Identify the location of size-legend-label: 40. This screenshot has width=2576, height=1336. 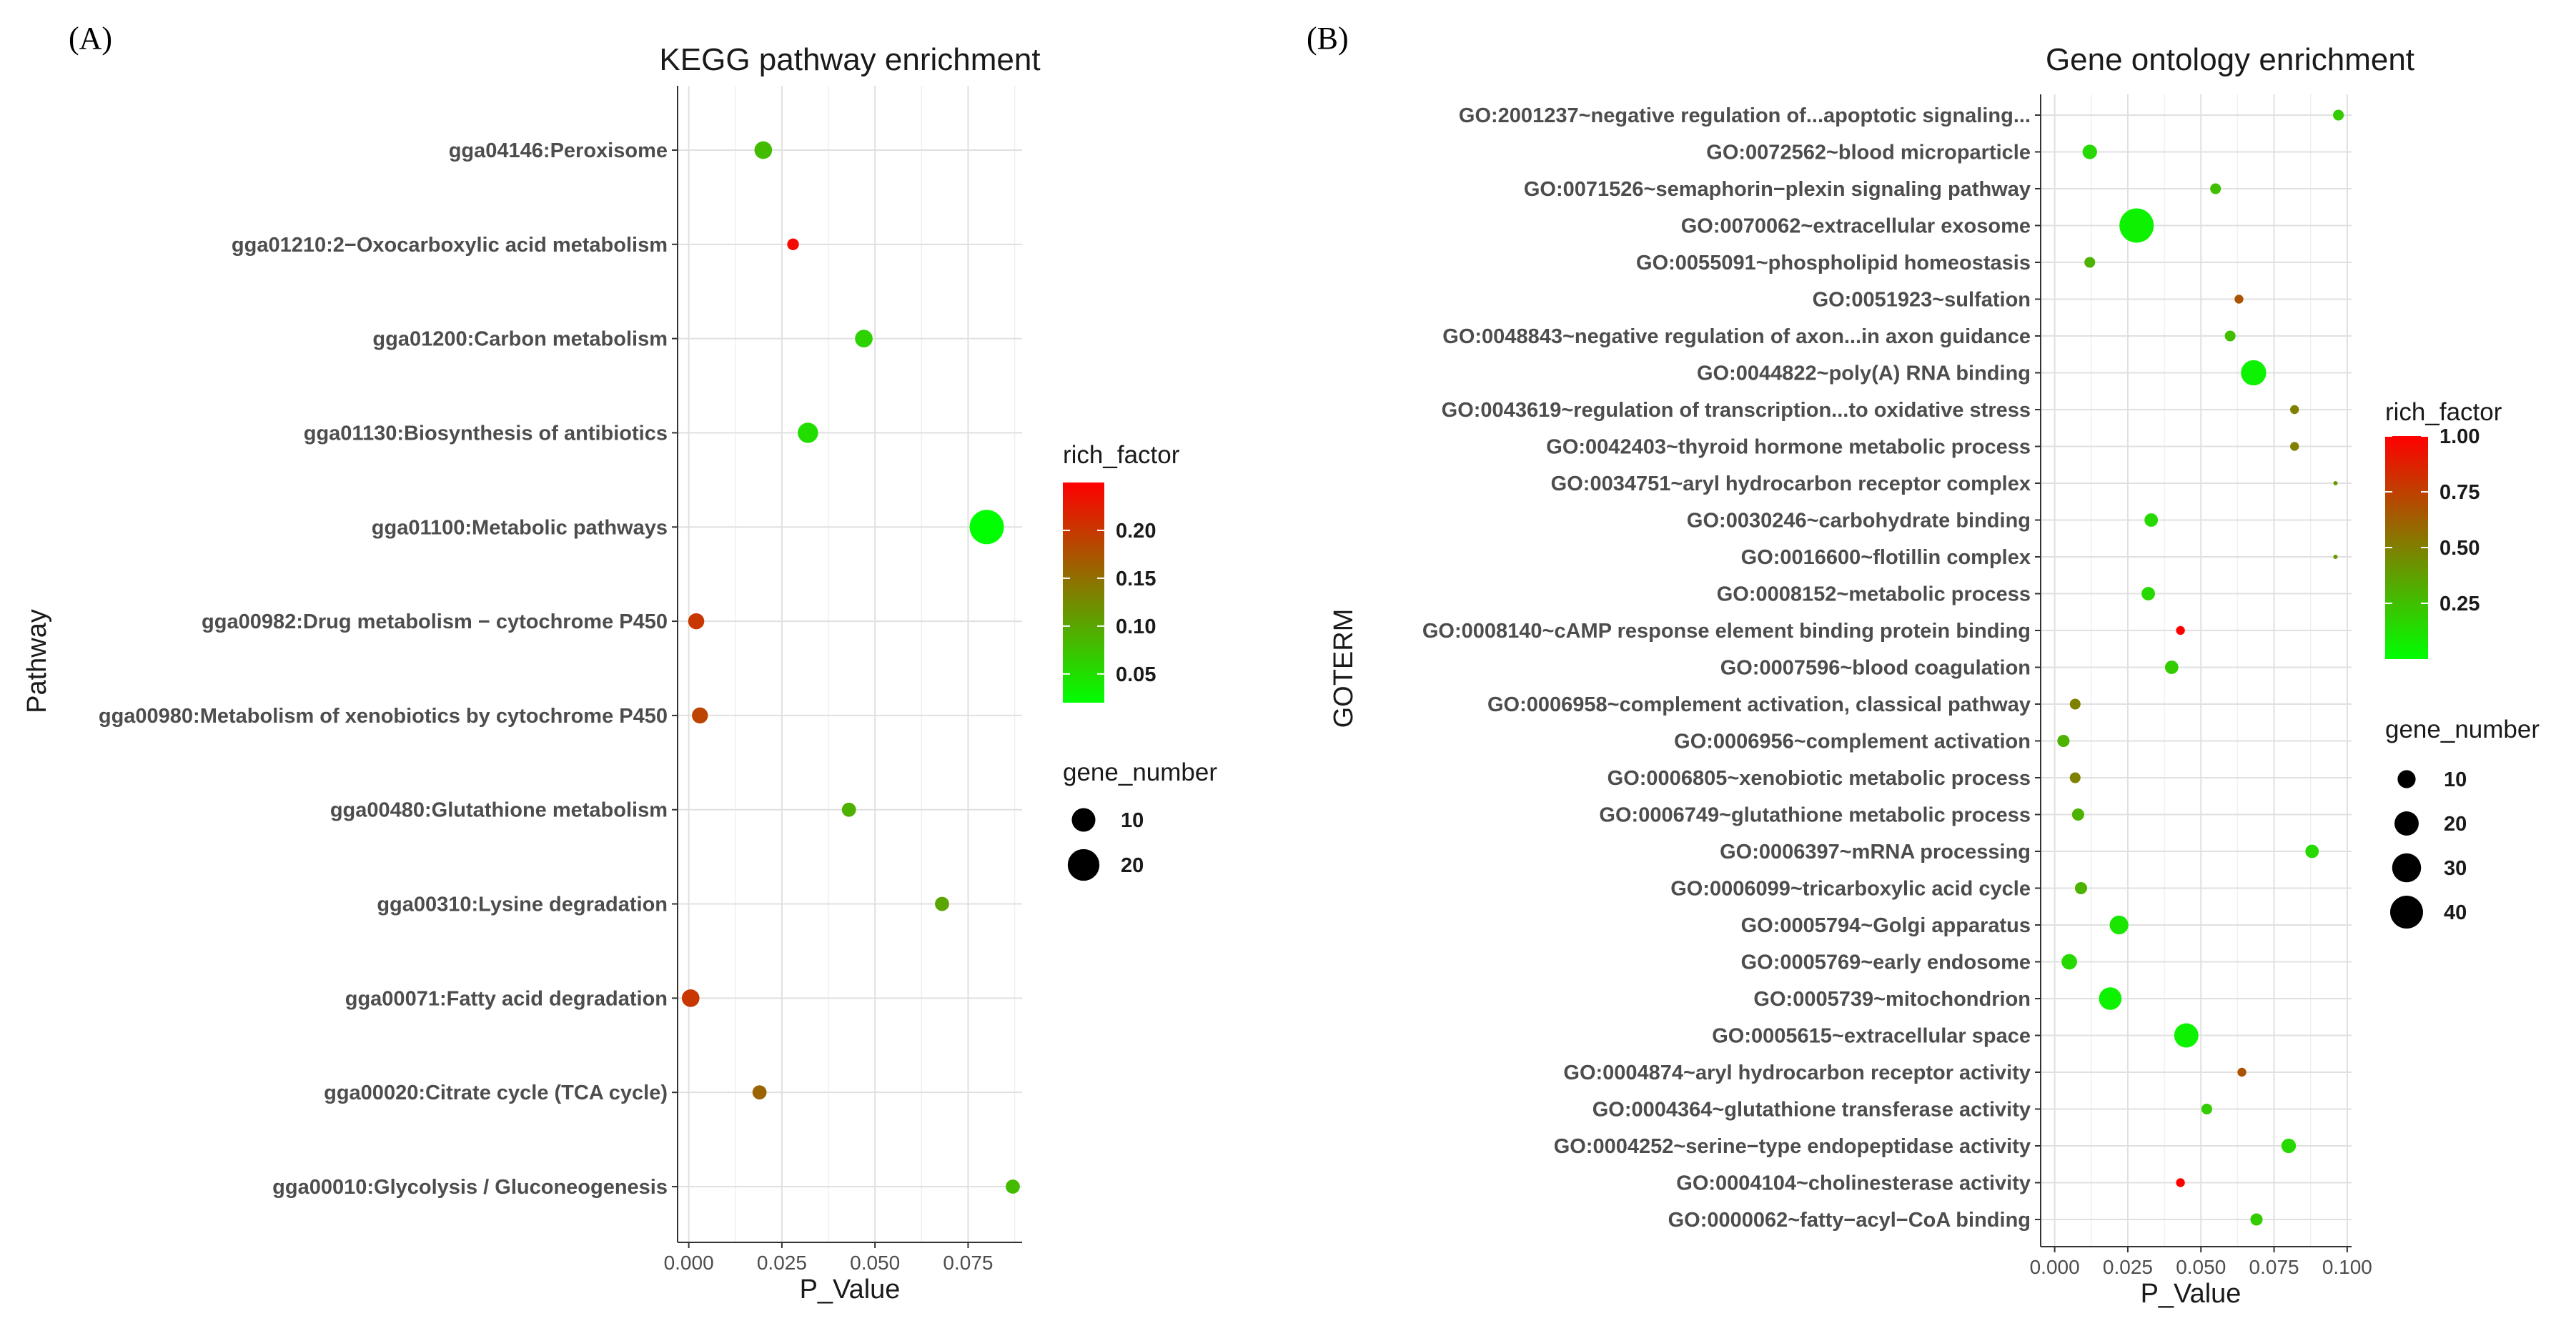
(2456, 913).